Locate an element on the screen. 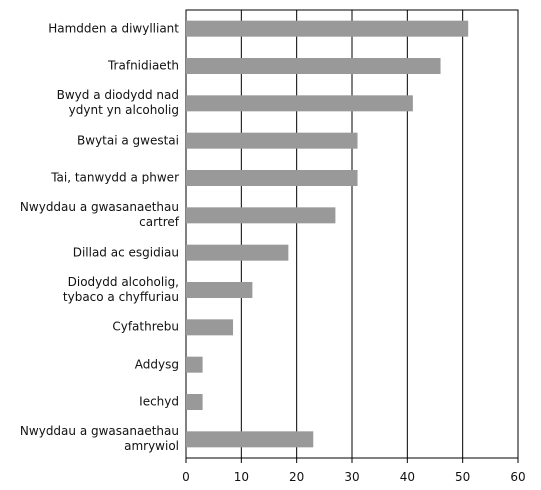 Image resolution: width=541 pixels, height=490 pixels. y-tick-label: Nwyddau a gwasanaethau cartref is located at coordinates (99, 215).